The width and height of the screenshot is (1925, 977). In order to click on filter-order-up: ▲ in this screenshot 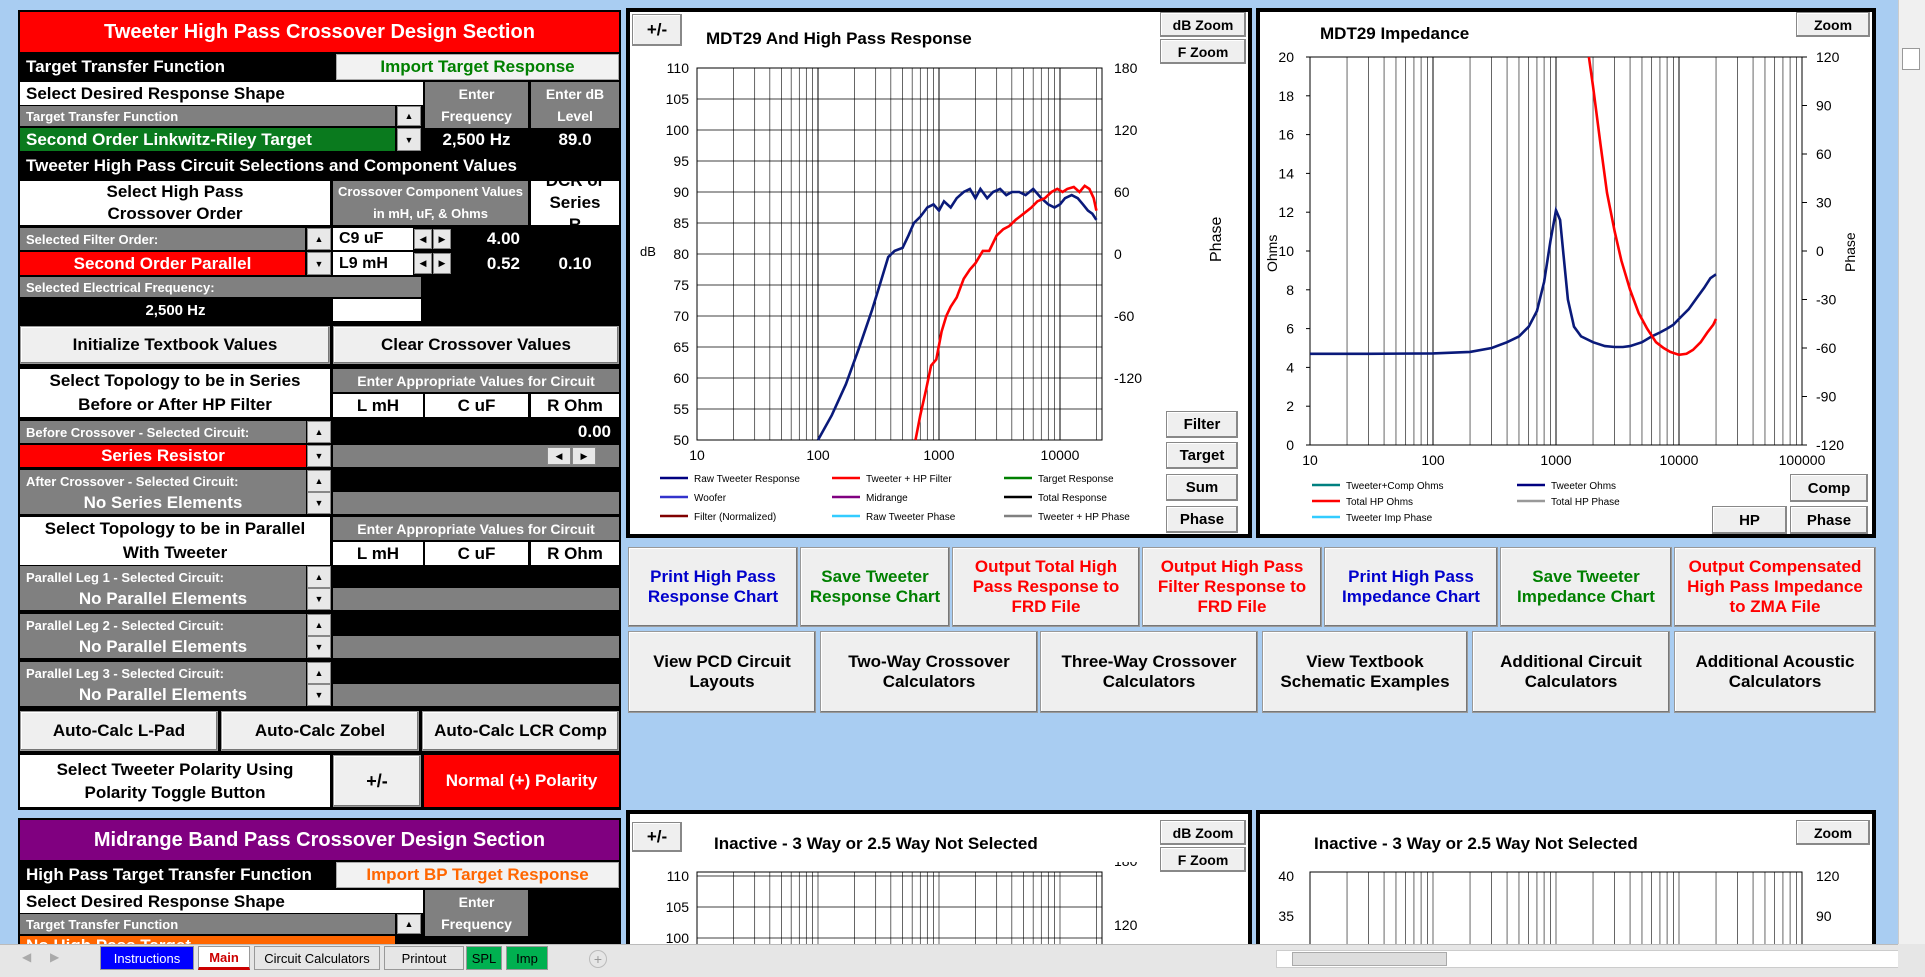, I will do `click(319, 239)`.